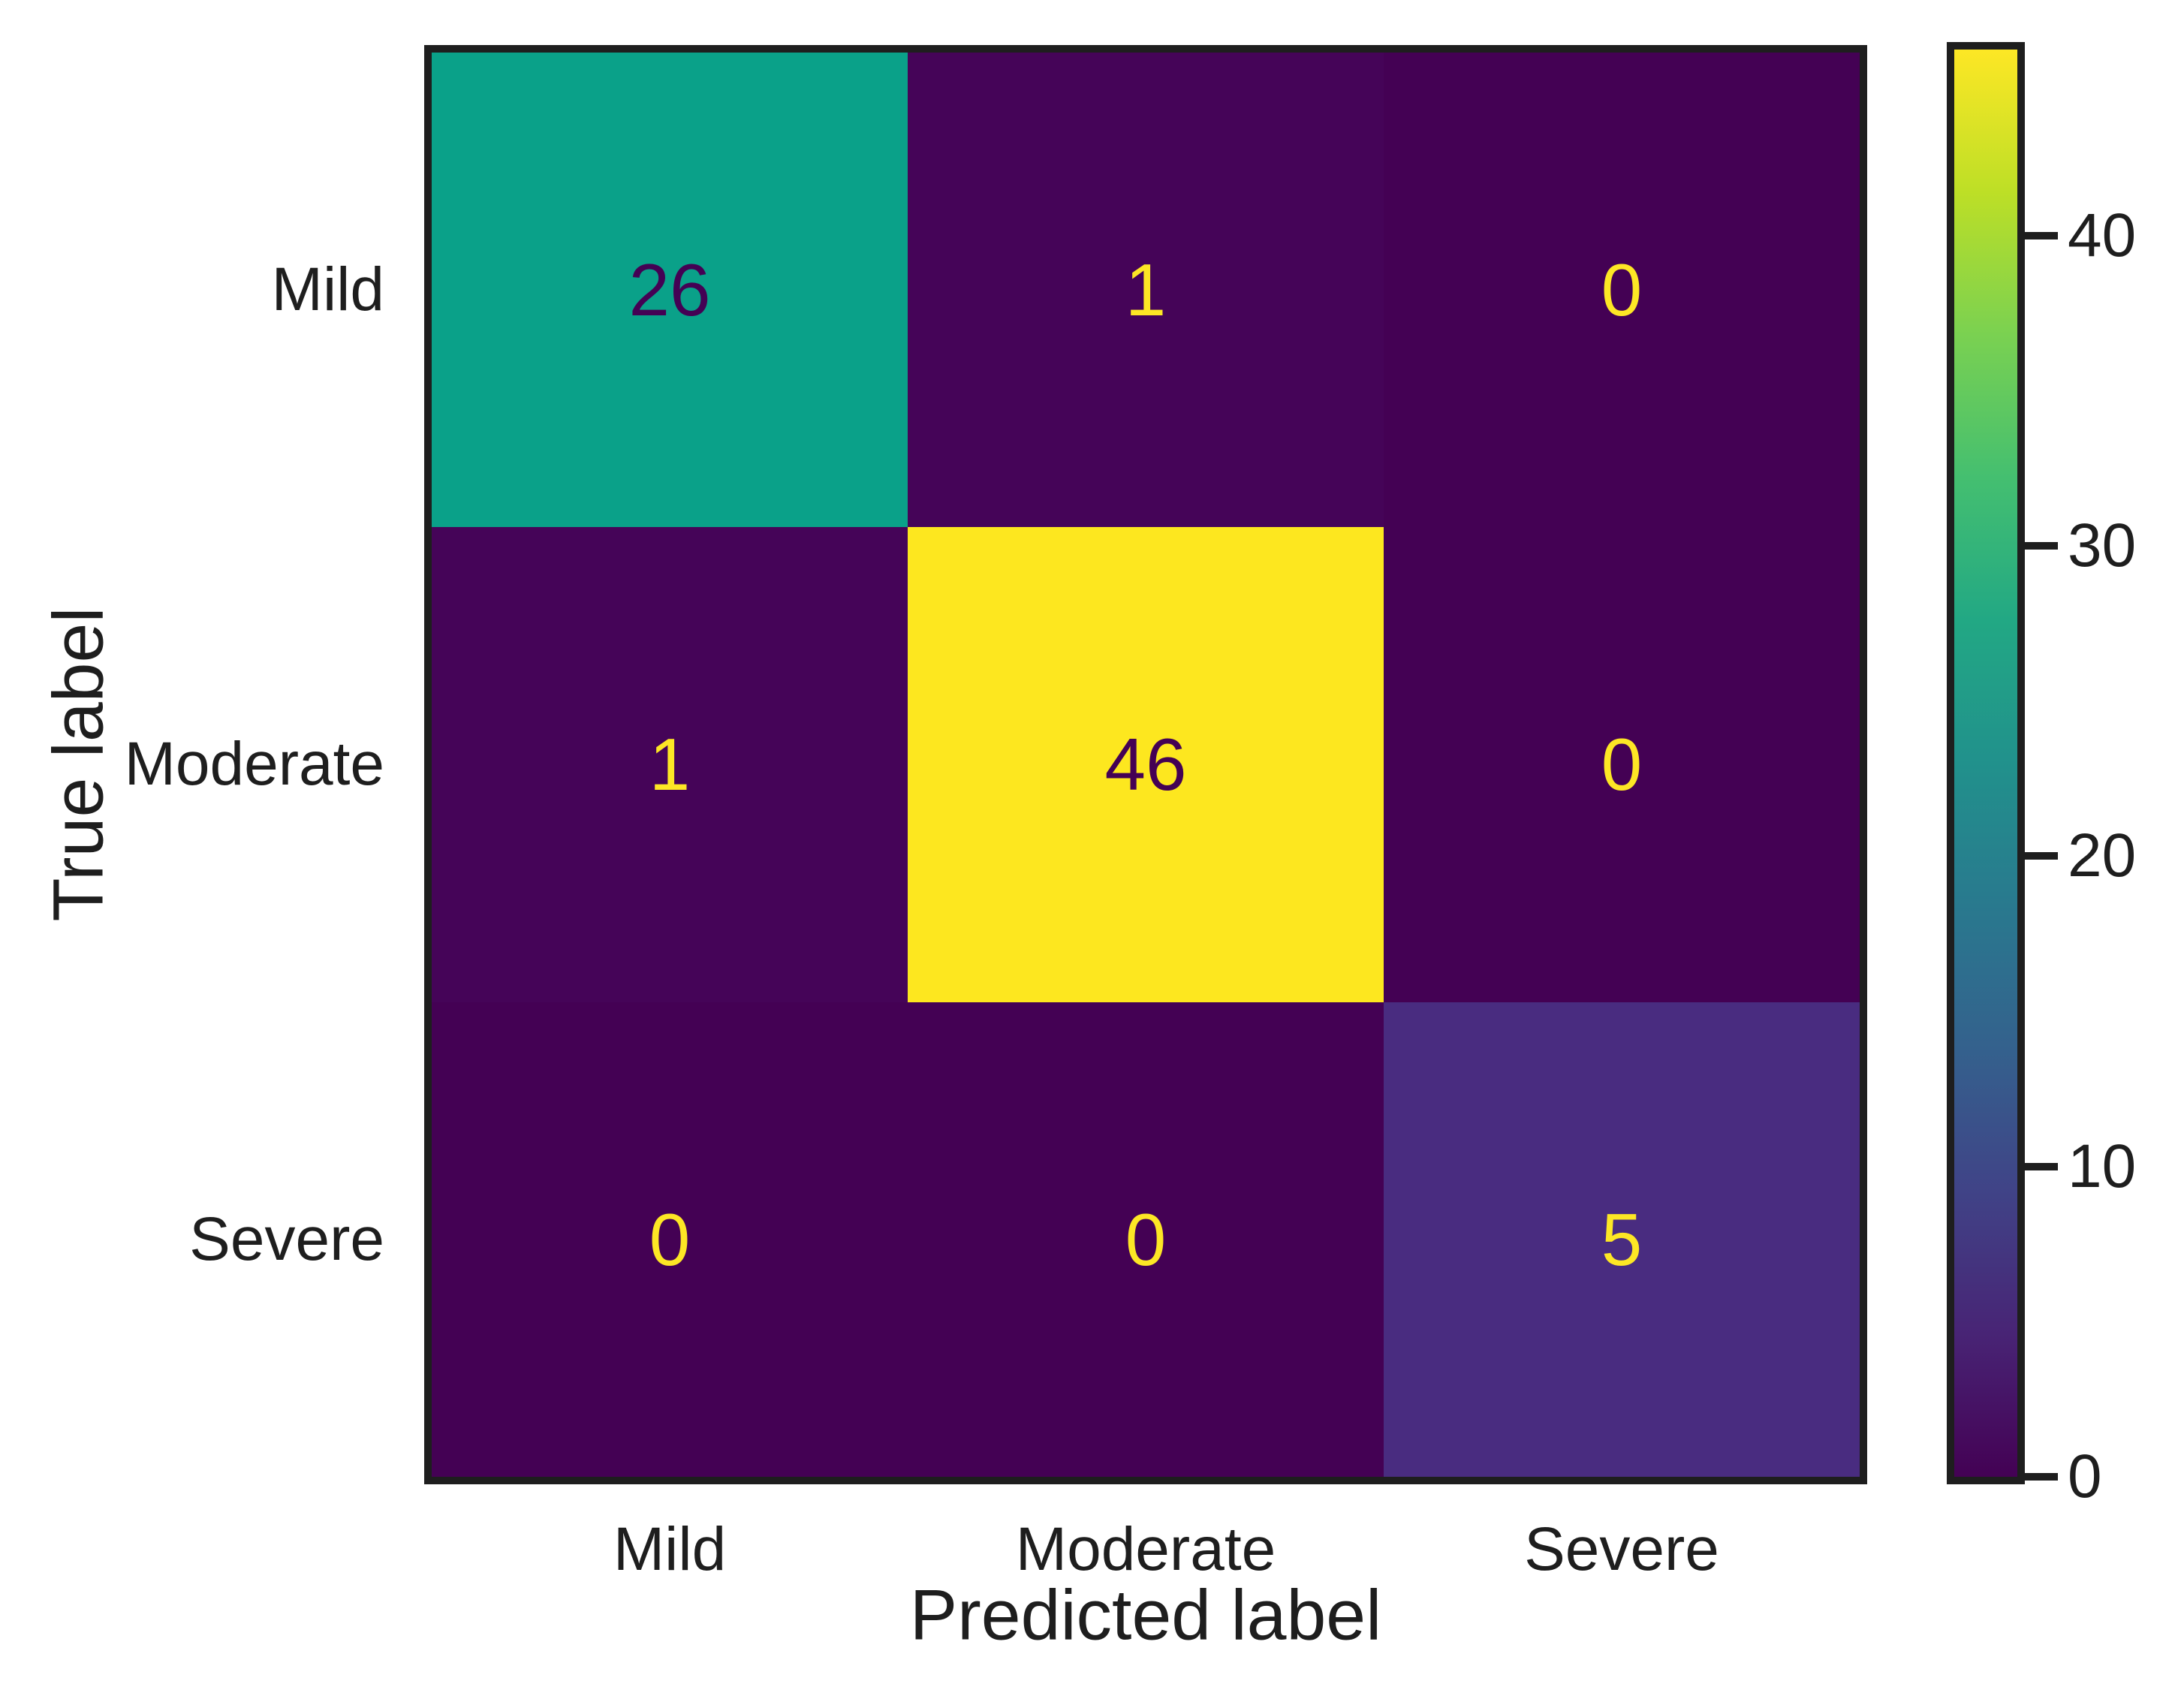 The width and height of the screenshot is (2184, 1687). Describe the element at coordinates (327, 289) in the screenshot. I see `y-tick-label-mild: Mild` at that location.